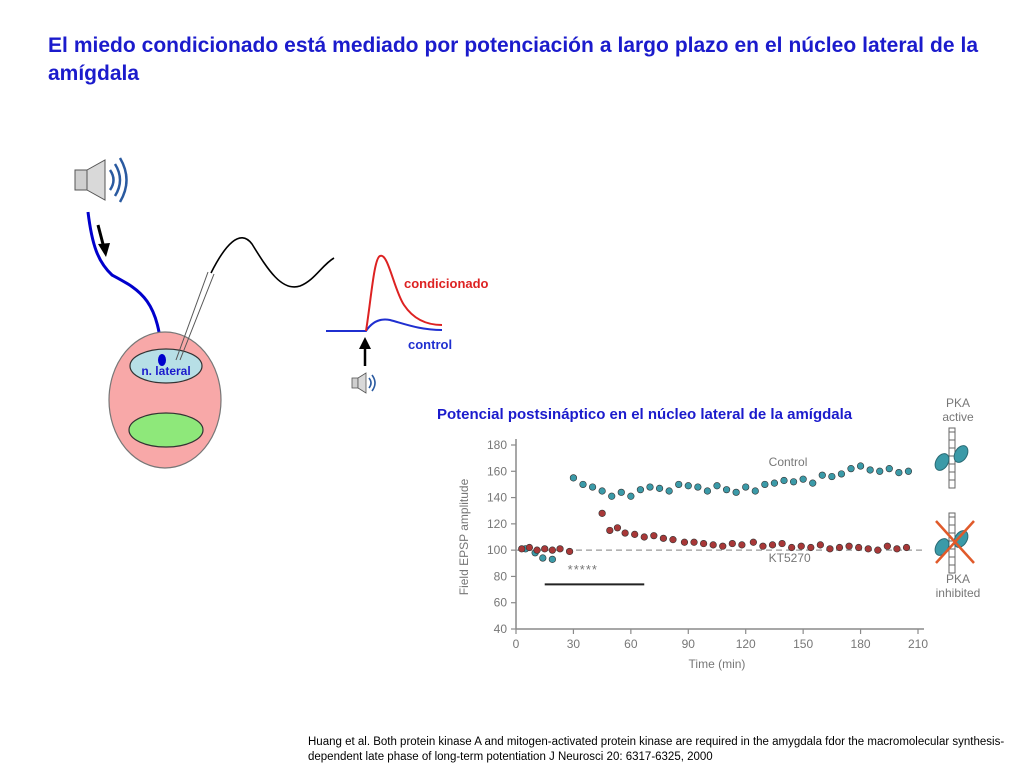 The image size is (1024, 768). I want to click on conditioned-label: condicionado, so click(446, 283).